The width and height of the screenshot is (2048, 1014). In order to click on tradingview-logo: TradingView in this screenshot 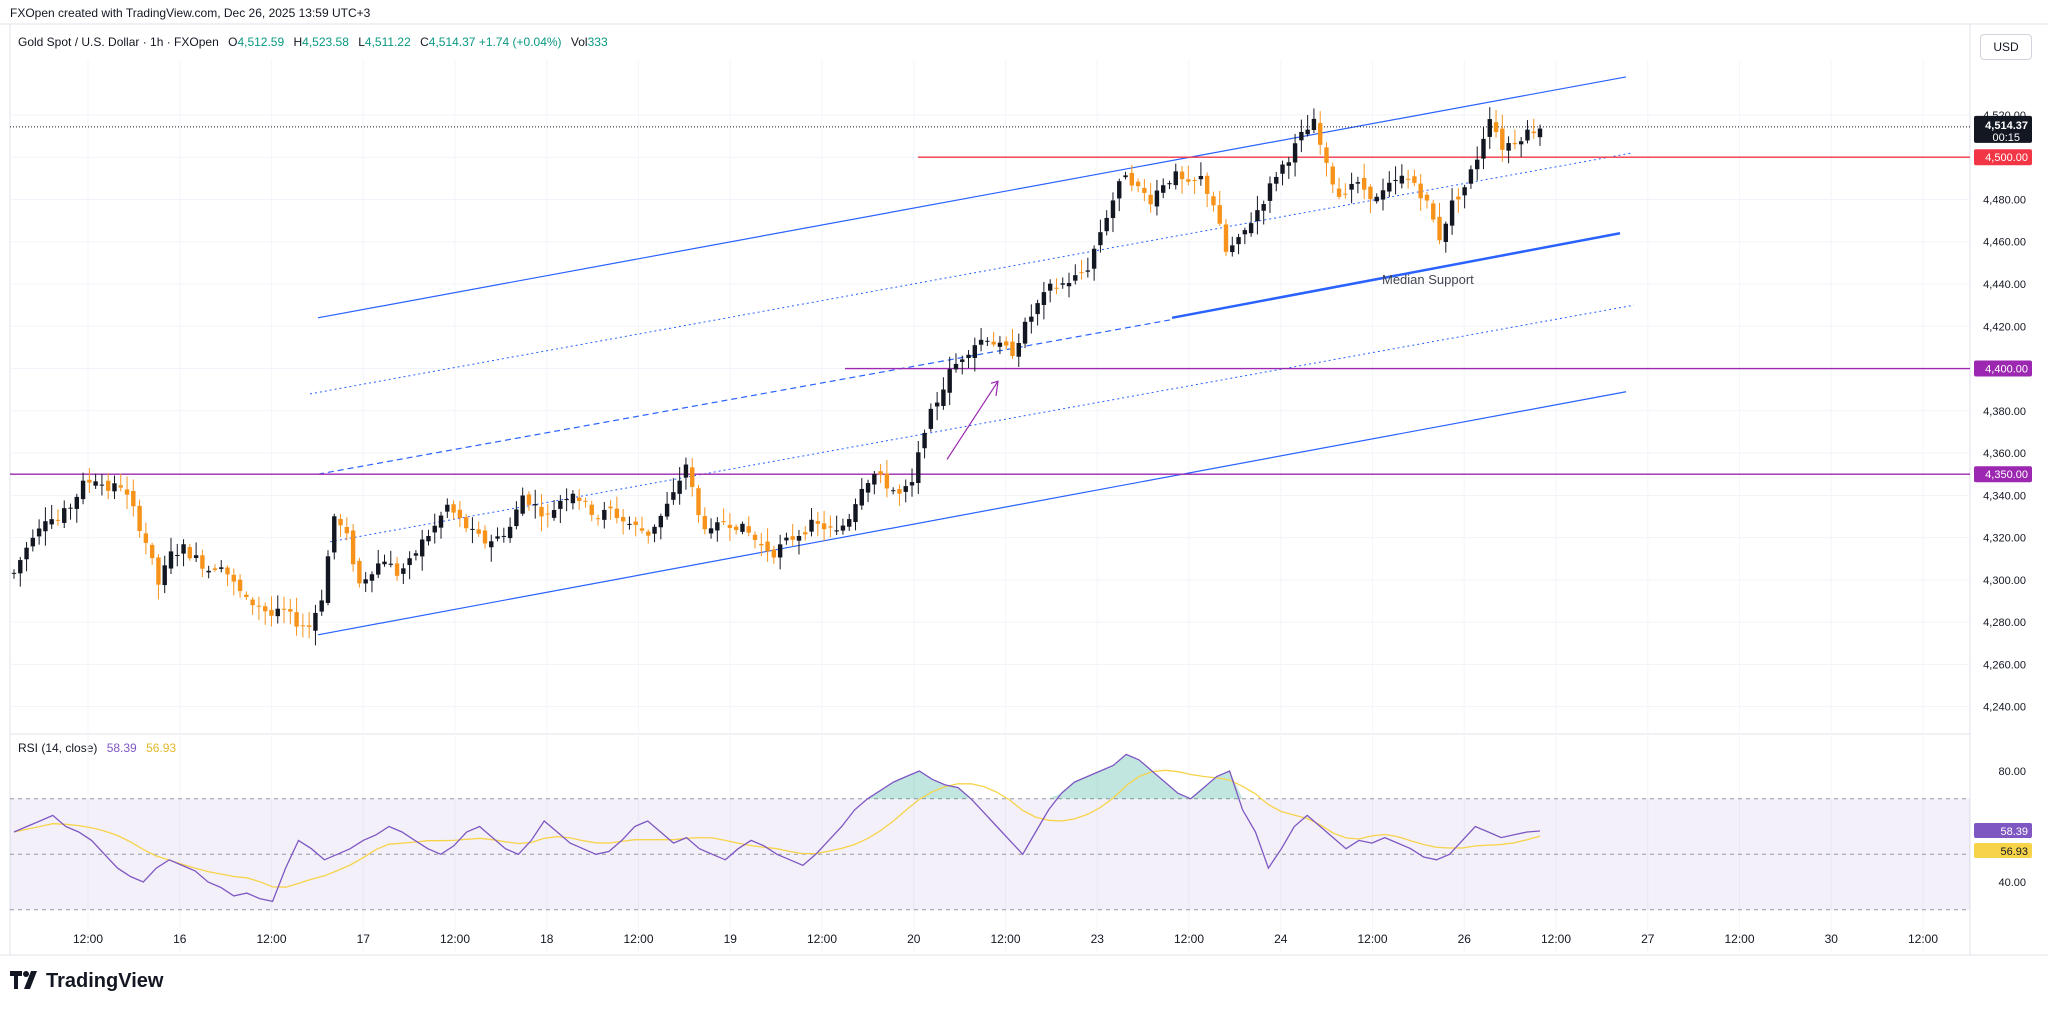, I will do `click(86, 981)`.